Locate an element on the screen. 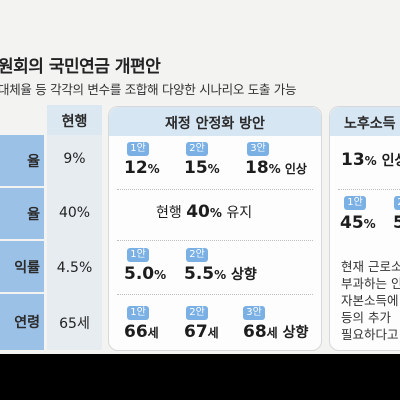 The height and width of the screenshot is (400, 400). current-column-header: 현행 is located at coordinates (74, 120).